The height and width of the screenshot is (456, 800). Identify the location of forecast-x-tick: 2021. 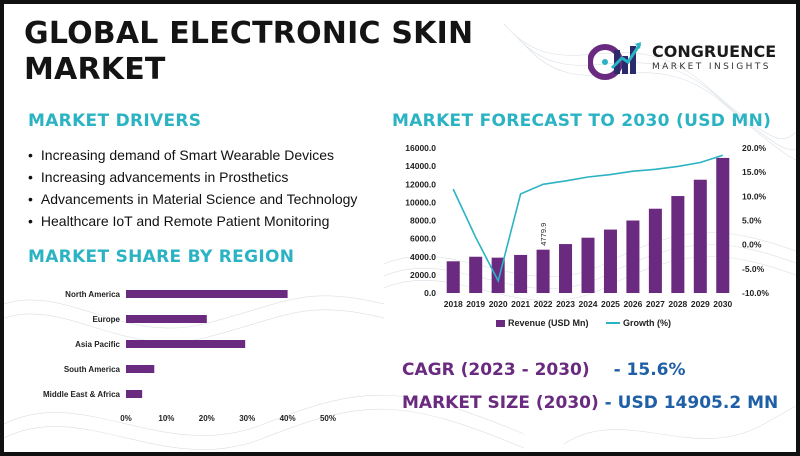
(520, 304).